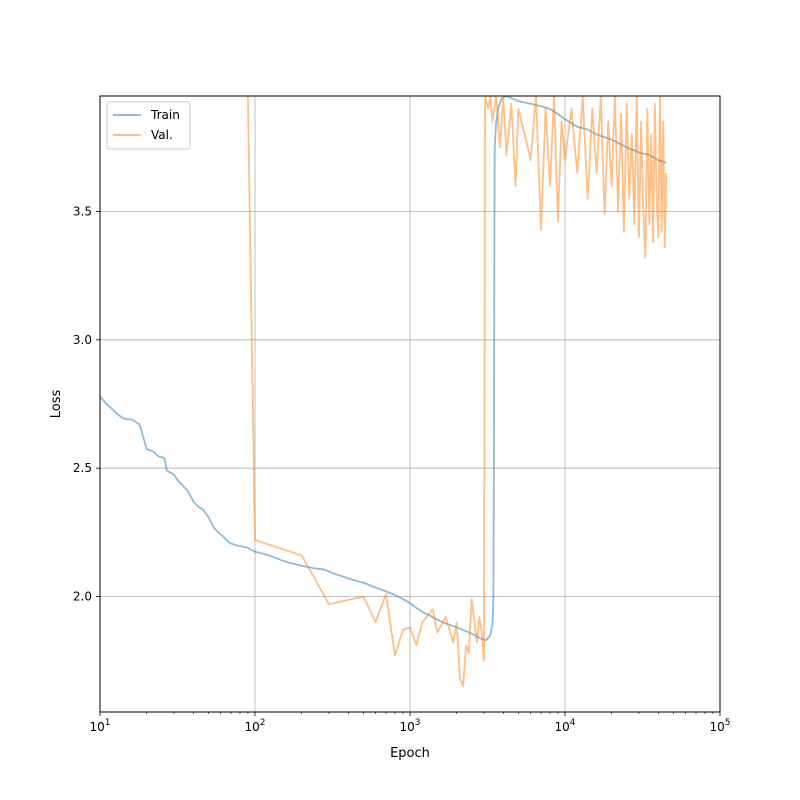 This screenshot has width=800, height=800. Describe the element at coordinates (263, 723) in the screenshot. I see `x-tick-label-exponent: 2` at that location.